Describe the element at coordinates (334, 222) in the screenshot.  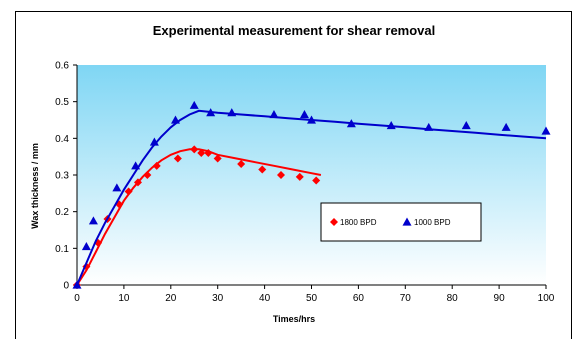
I see `legend-marker-1800-bpd` at that location.